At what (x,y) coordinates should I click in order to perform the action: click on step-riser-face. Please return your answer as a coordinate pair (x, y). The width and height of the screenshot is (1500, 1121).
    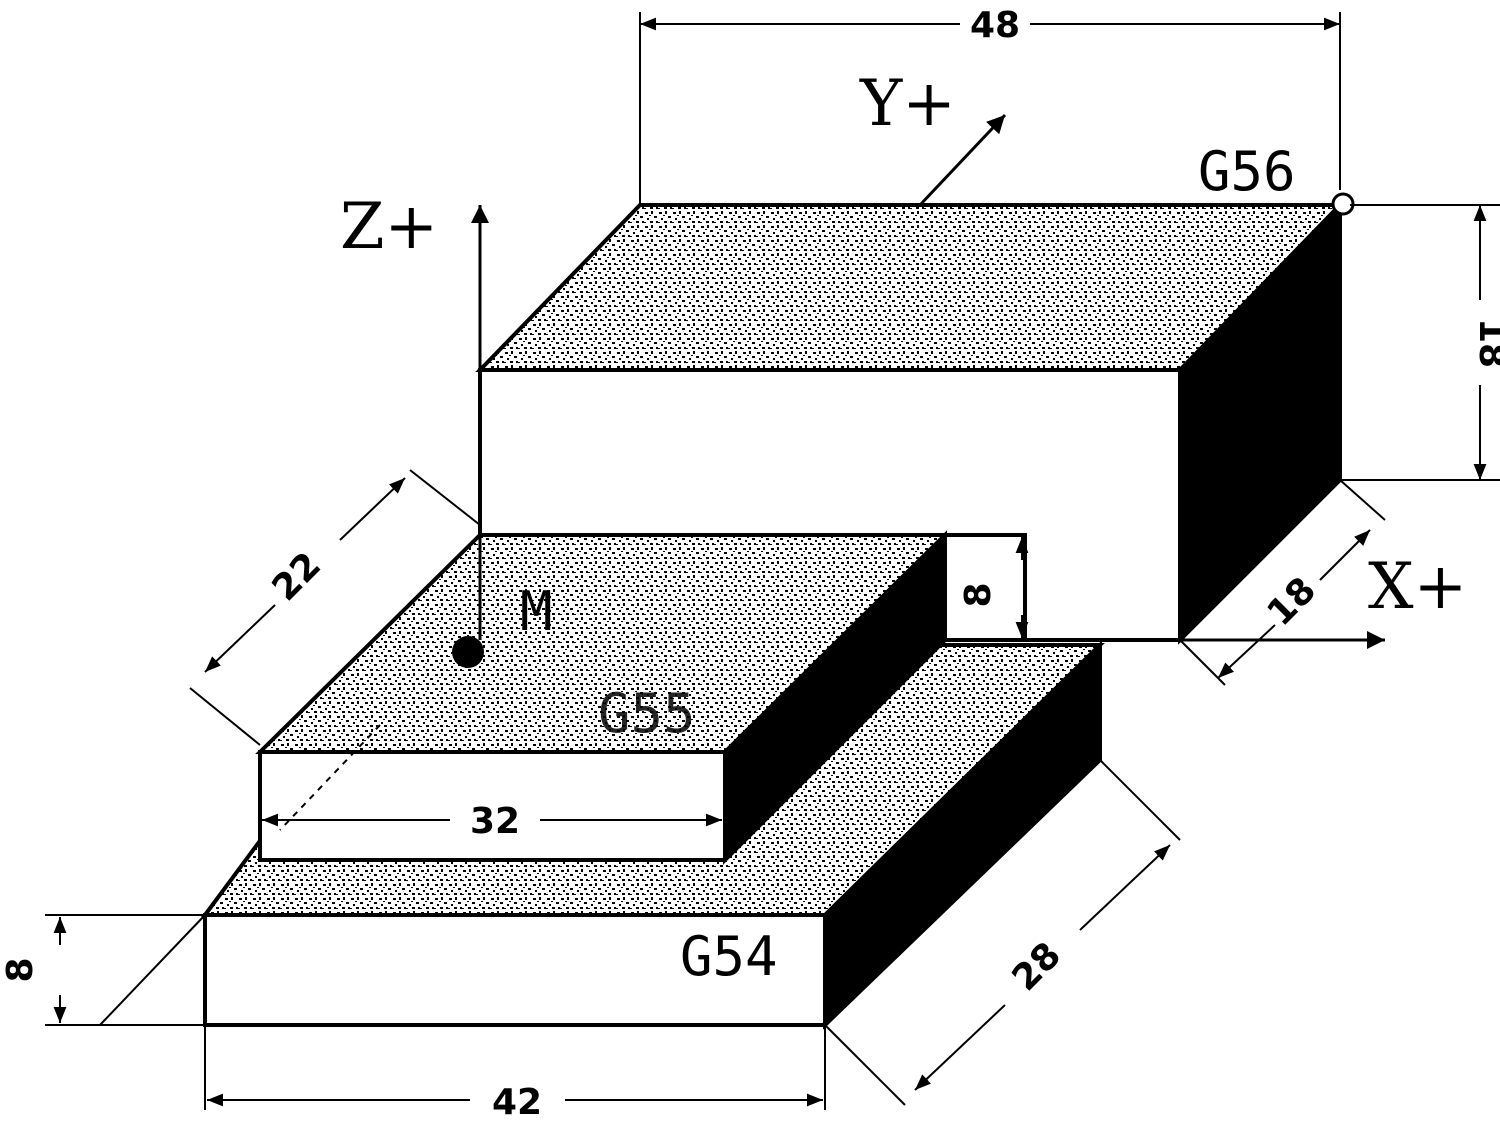
    Looking at the image, I should click on (985, 587).